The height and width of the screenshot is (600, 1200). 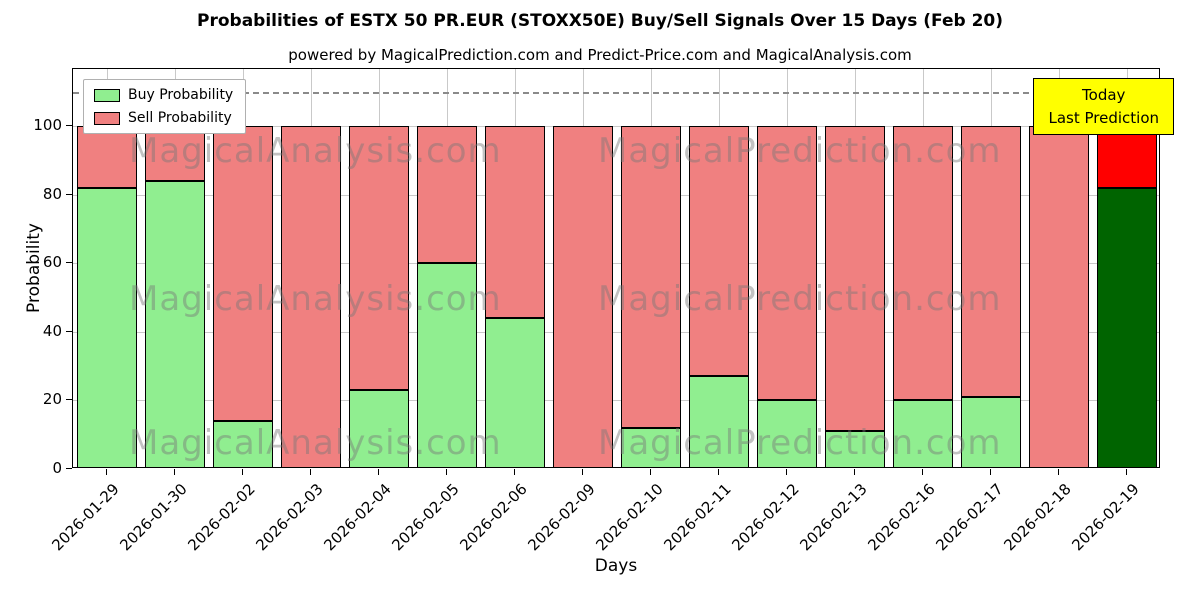 I want to click on sell-probability-swatch, so click(x=107, y=118).